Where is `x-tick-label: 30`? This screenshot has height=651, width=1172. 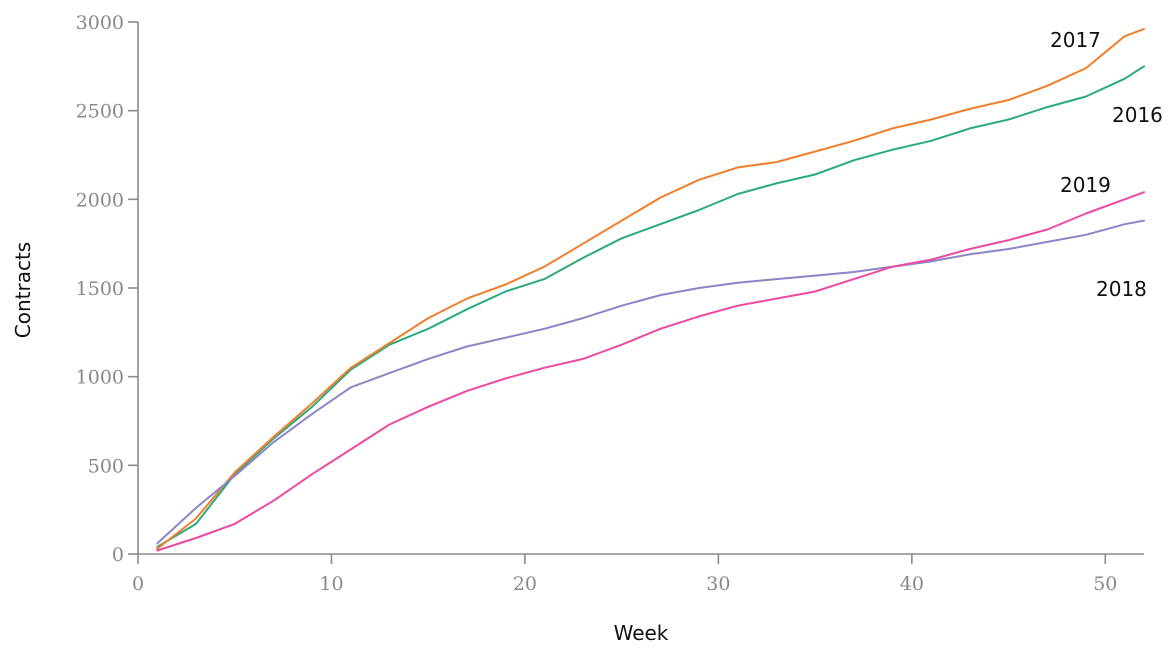
x-tick-label: 30 is located at coordinates (718, 584).